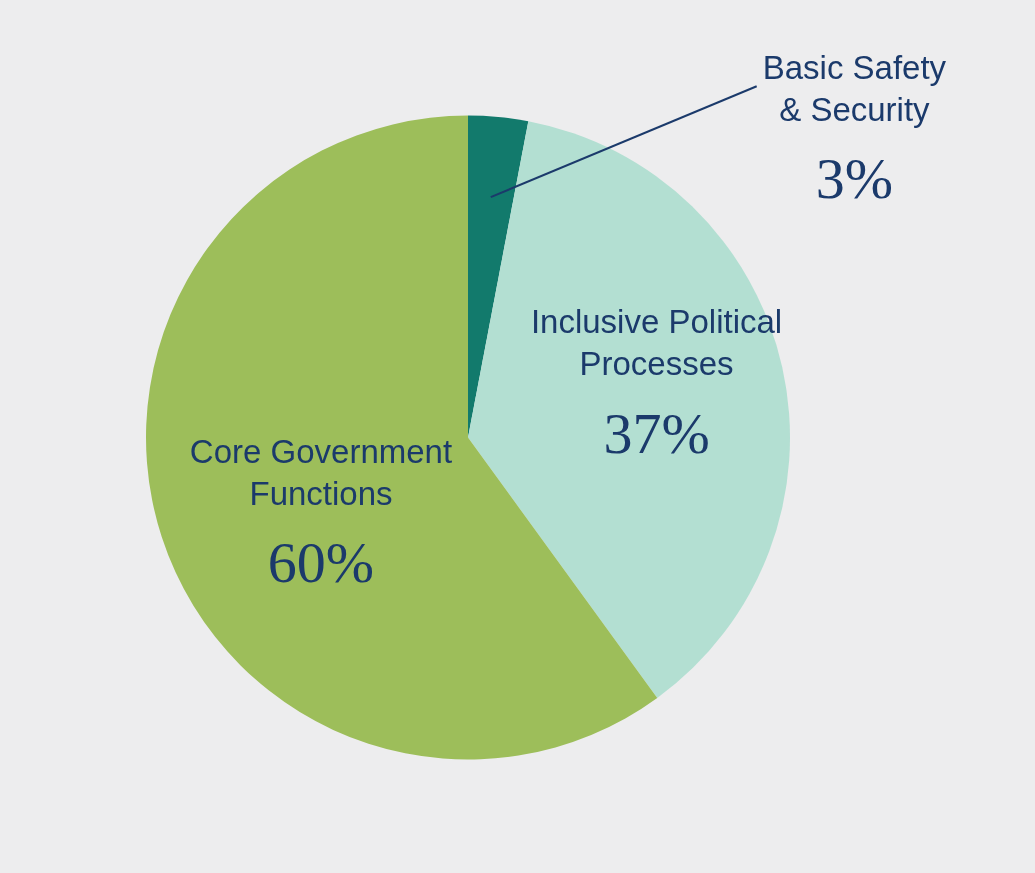  What do you see at coordinates (321, 473) in the screenshot?
I see `slice-label: Core Government Functions` at bounding box center [321, 473].